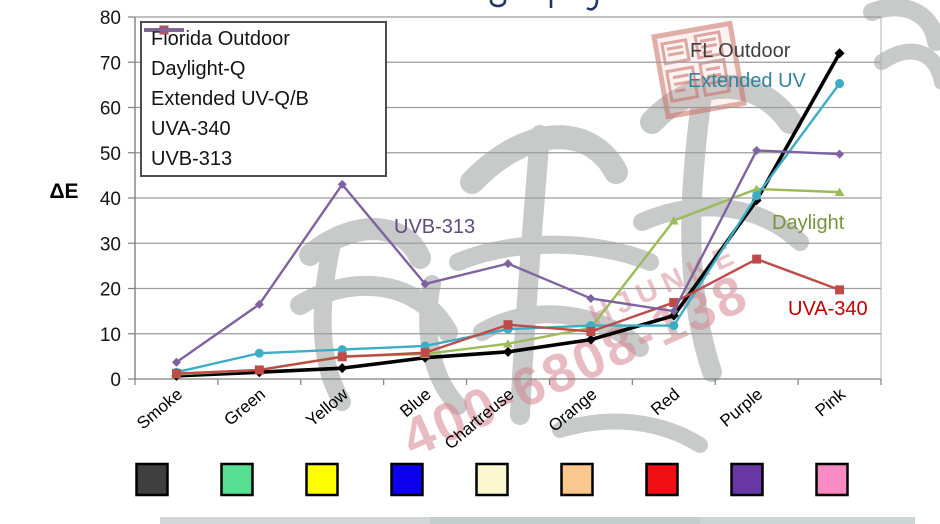  I want to click on x-category-label: Pink, so click(831, 402).